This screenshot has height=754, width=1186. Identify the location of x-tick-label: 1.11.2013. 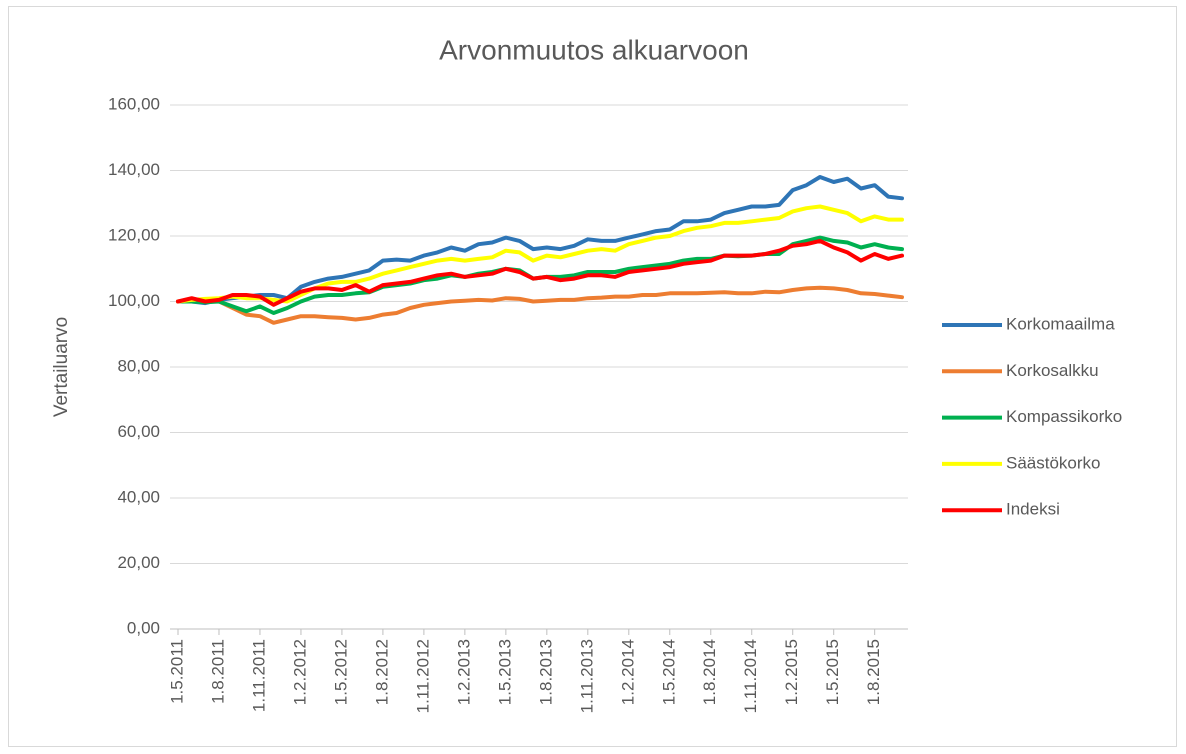
(586, 676).